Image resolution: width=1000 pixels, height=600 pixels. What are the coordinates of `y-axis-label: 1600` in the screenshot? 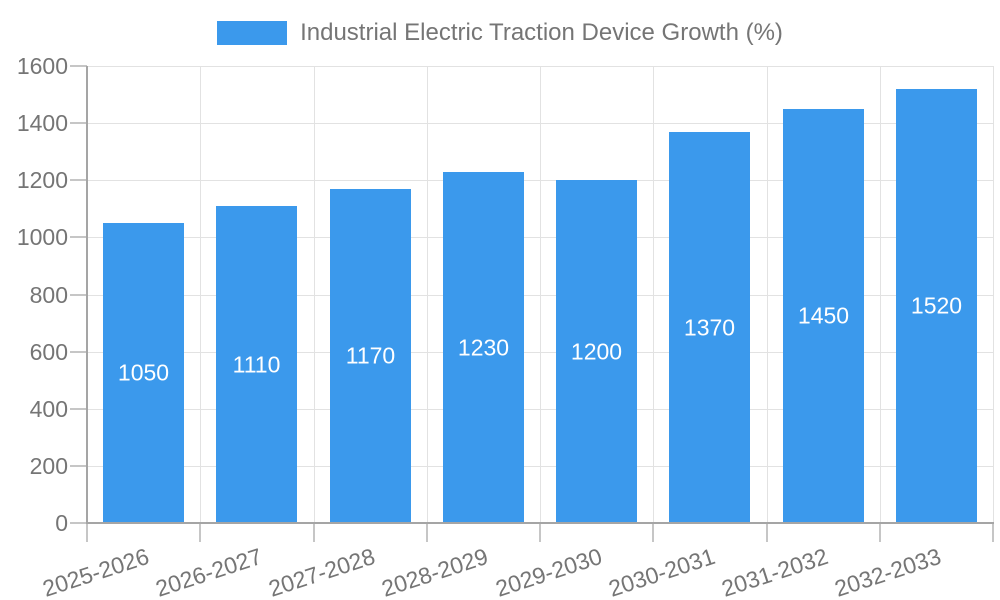 It's located at (42, 66).